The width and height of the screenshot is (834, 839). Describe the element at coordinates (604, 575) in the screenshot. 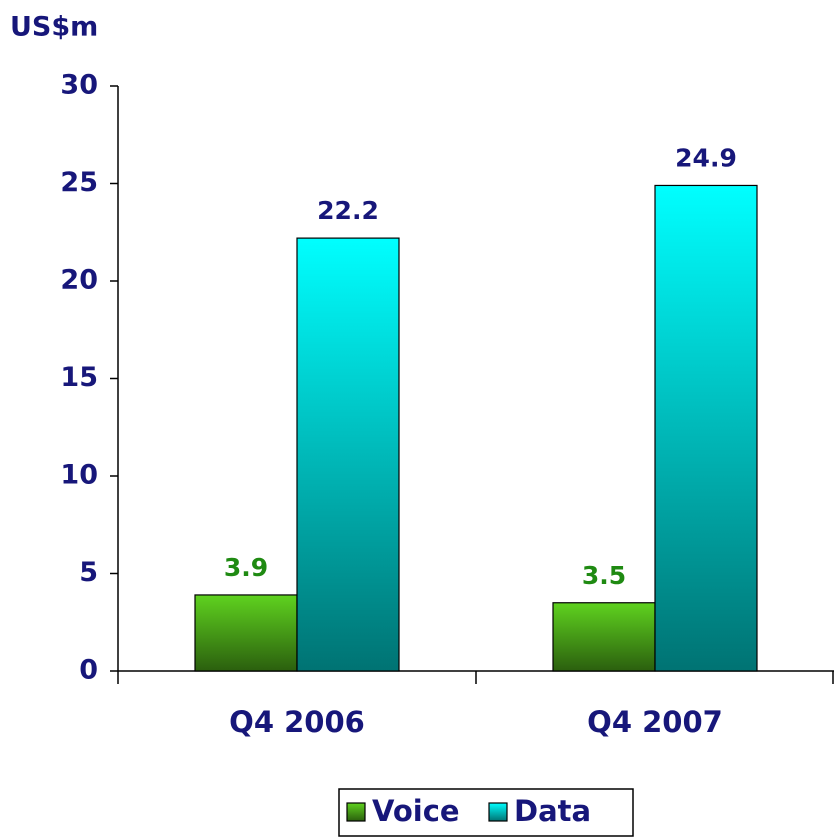

I see `value-label: 3.5` at that location.